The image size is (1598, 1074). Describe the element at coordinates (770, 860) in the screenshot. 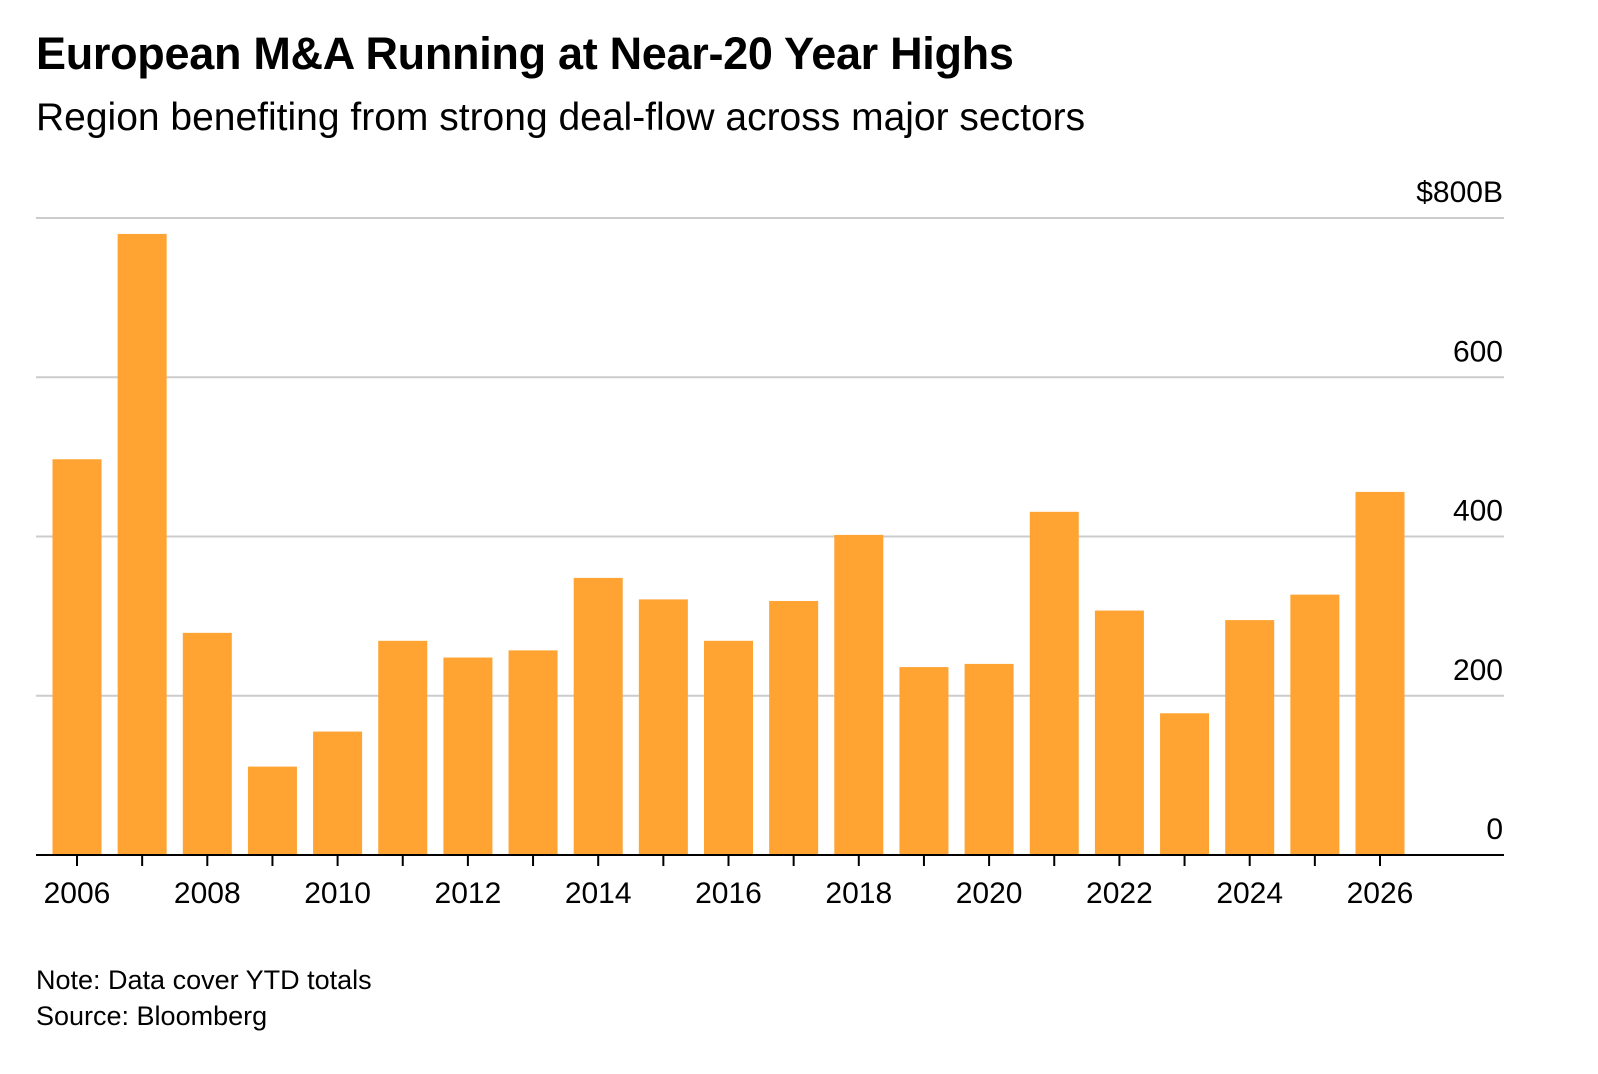

I see `x-axis` at that location.